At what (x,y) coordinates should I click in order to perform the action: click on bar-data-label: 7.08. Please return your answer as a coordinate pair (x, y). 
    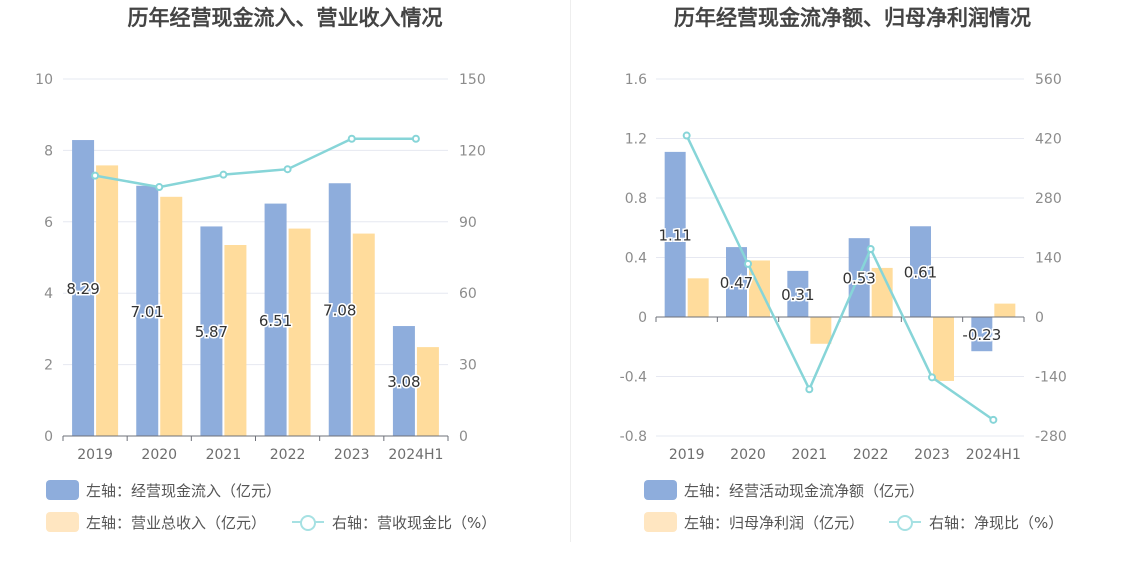
    Looking at the image, I should click on (339, 311).